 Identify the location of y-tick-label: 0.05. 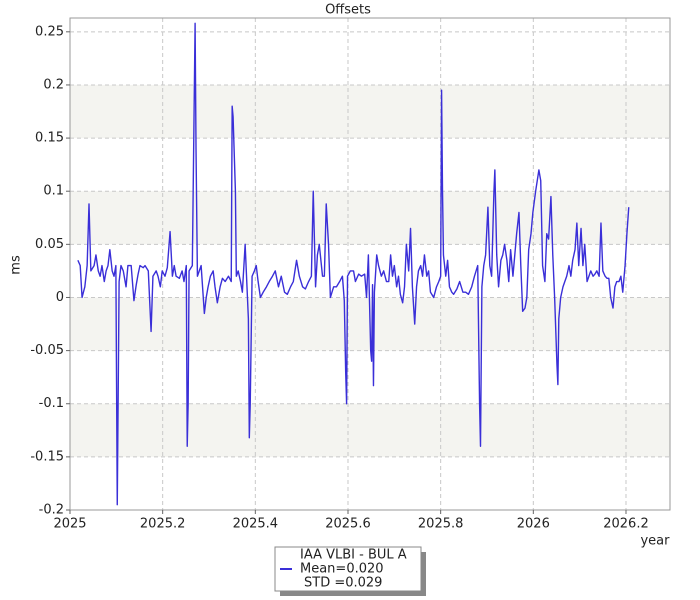
(49, 244).